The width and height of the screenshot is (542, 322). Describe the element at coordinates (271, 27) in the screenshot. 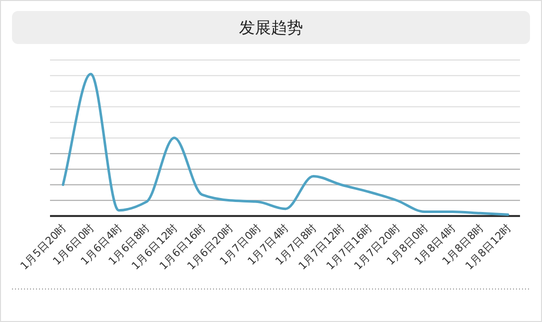

I see `chart-title: 发展趋势` at that location.